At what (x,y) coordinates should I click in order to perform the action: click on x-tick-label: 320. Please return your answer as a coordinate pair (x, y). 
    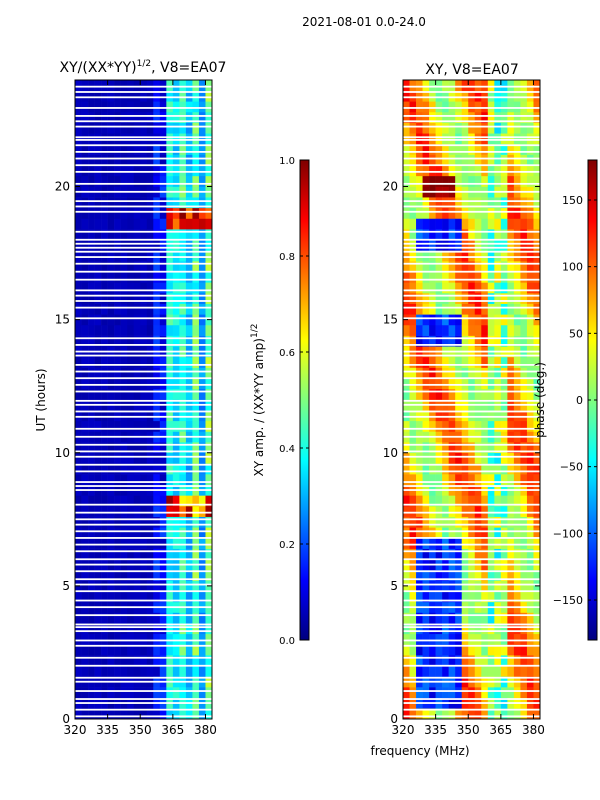
    Looking at the image, I should click on (403, 730).